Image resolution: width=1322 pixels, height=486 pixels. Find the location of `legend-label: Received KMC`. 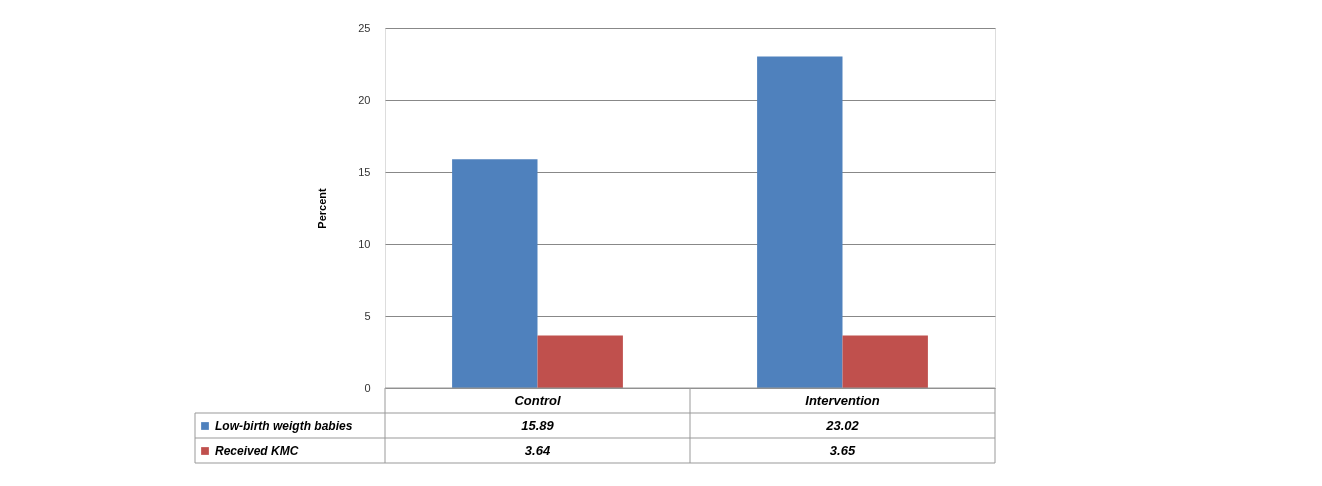

legend-label: Received KMC is located at coordinates (257, 451).